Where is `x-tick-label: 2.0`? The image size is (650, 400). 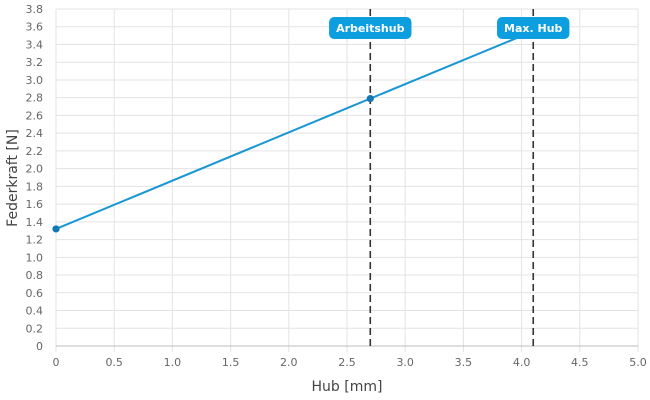 x-tick-label: 2.0 is located at coordinates (289, 362).